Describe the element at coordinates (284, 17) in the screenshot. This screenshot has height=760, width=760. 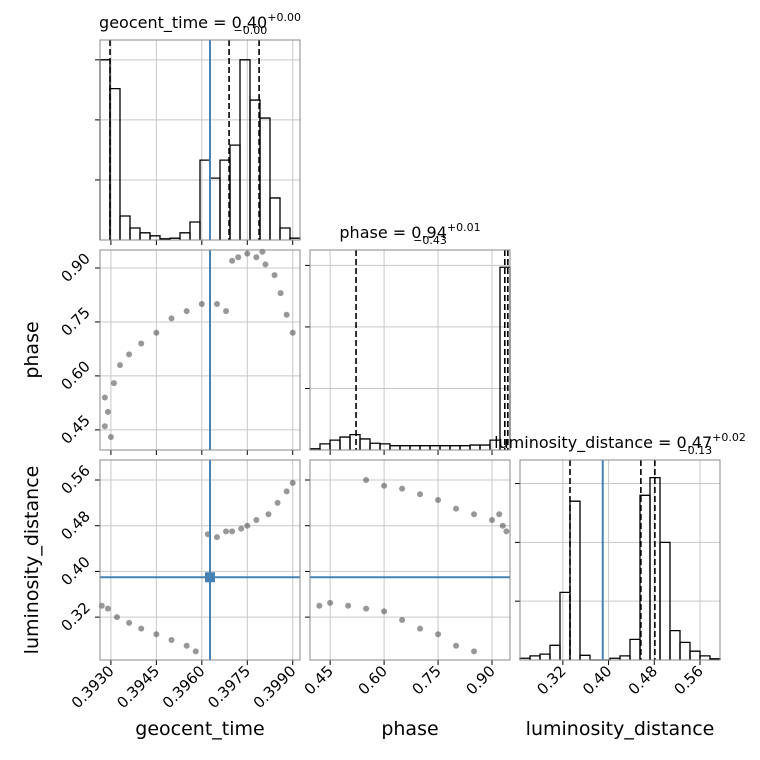
I see `title-plus: +0.00` at that location.